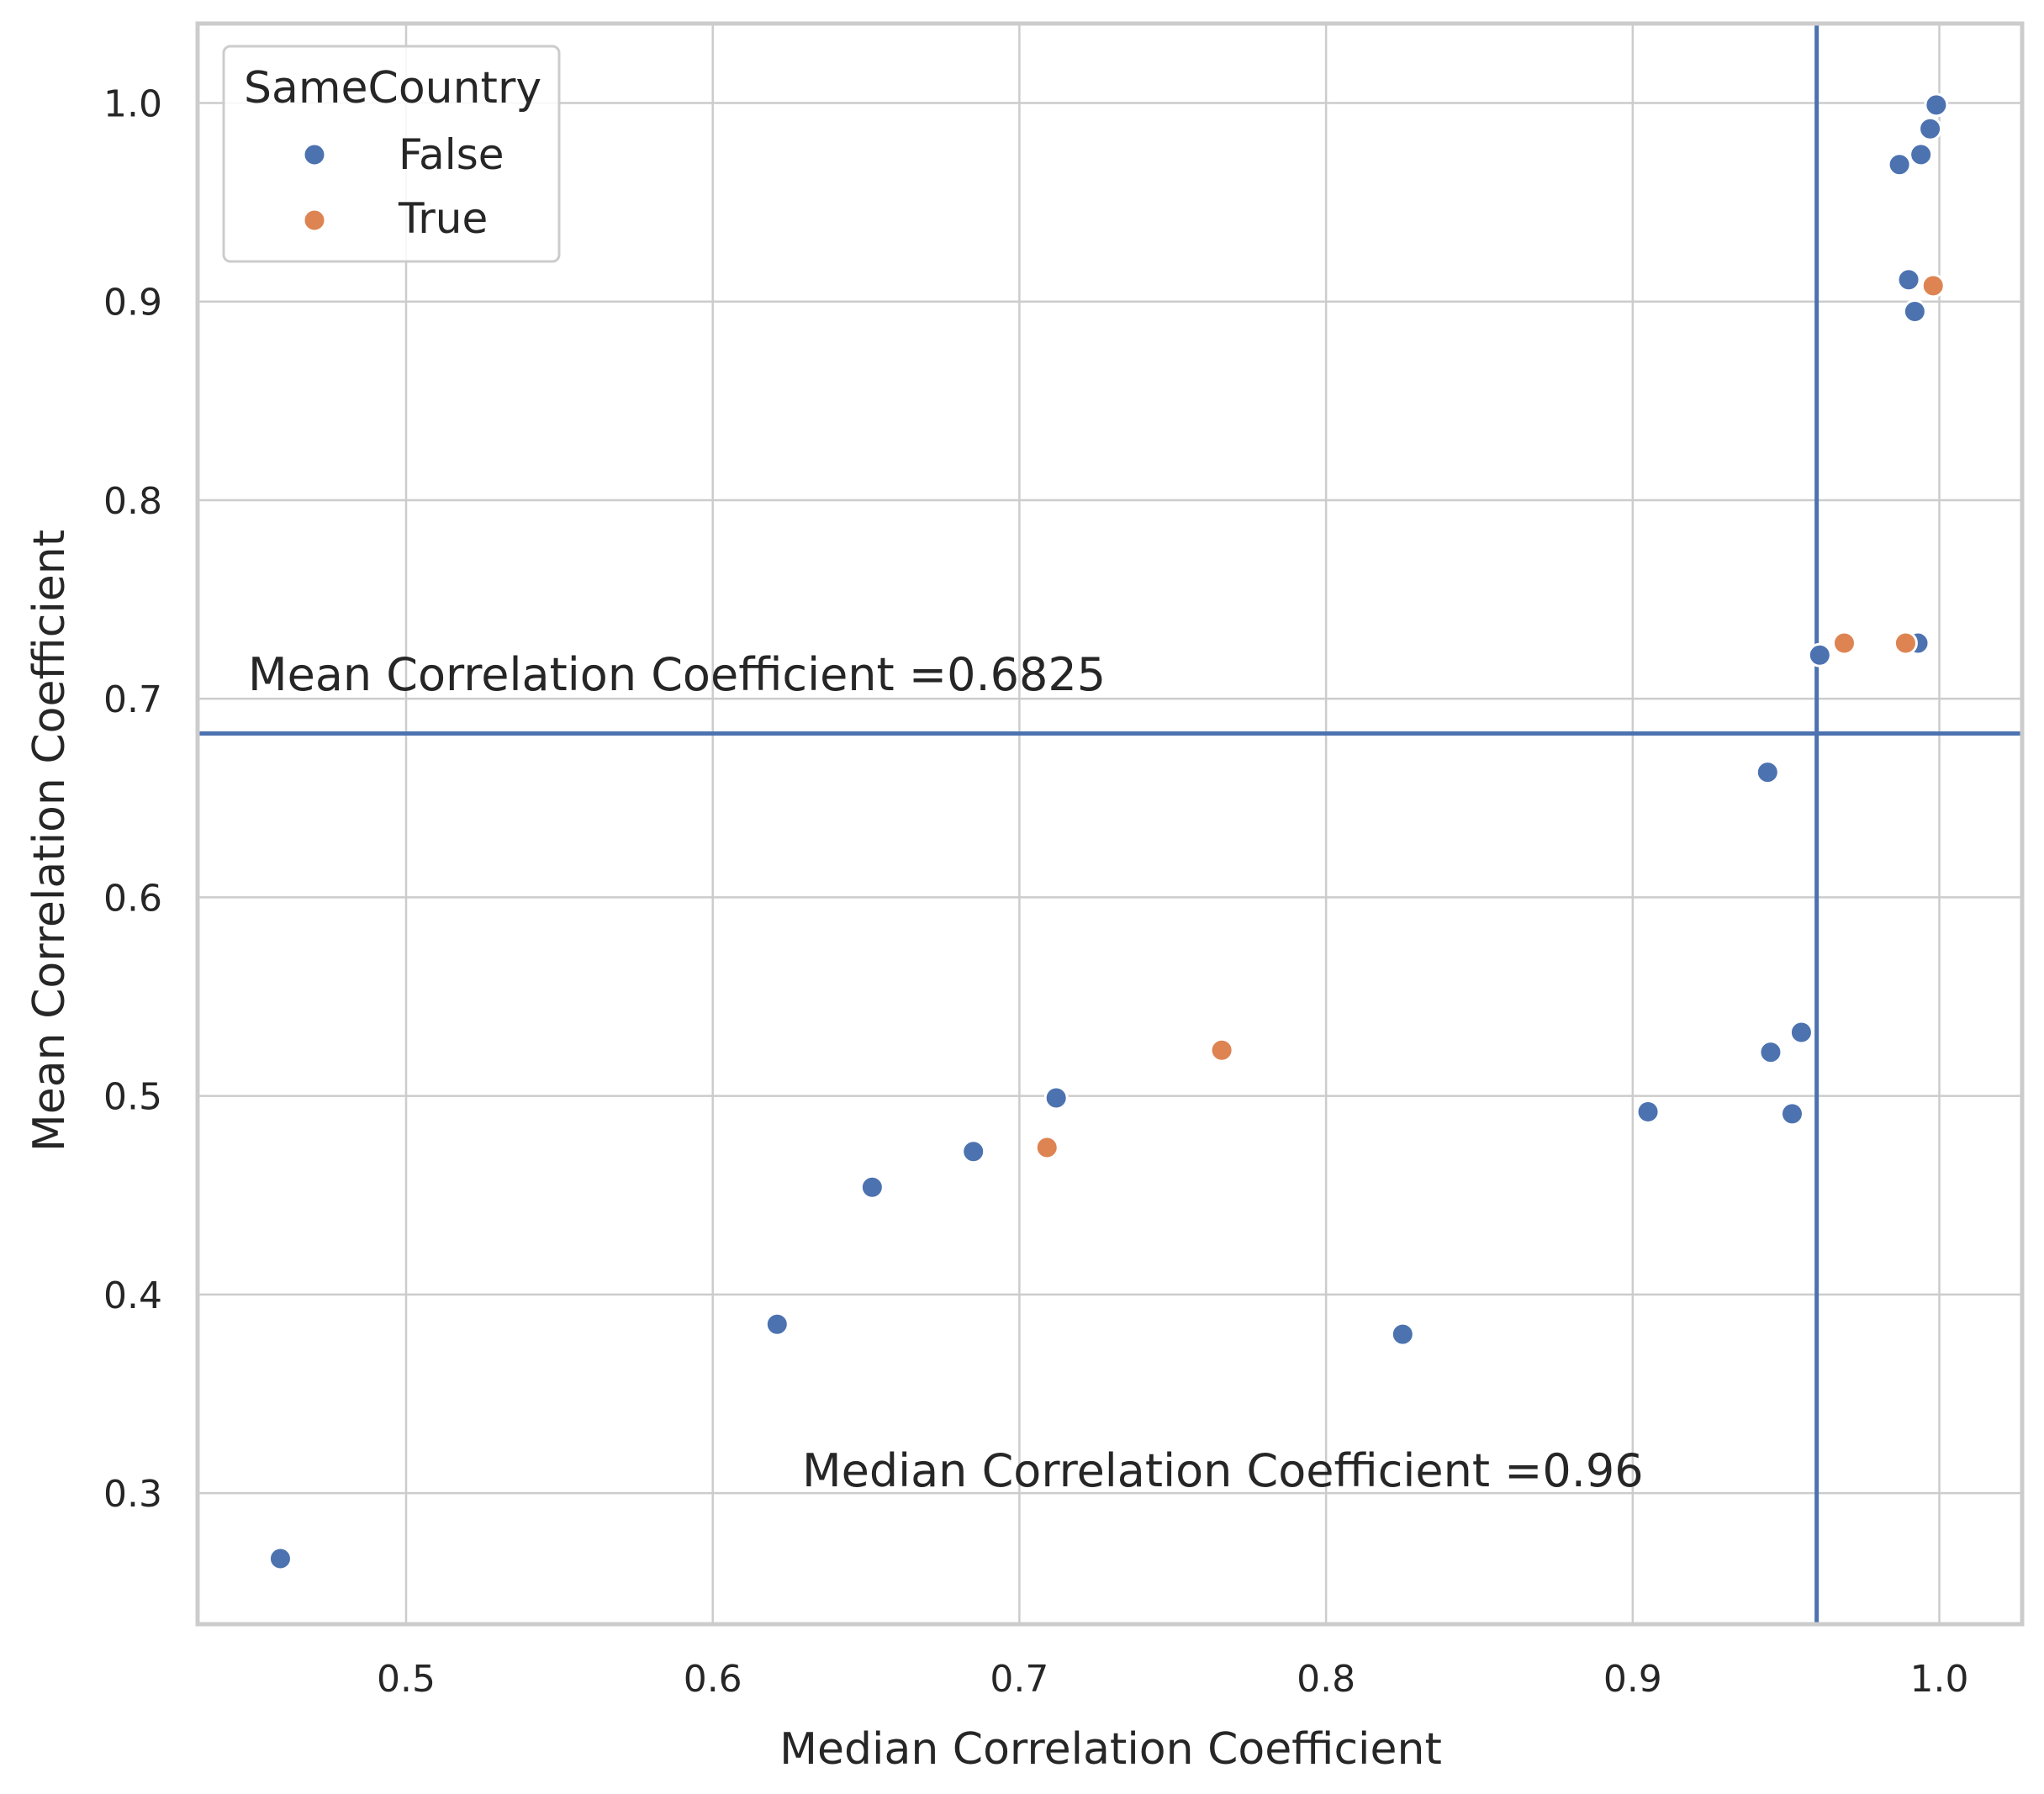 The width and height of the screenshot is (2044, 1794). What do you see at coordinates (1326, 1679) in the screenshot?
I see `x-tick-label: 0.8` at bounding box center [1326, 1679].